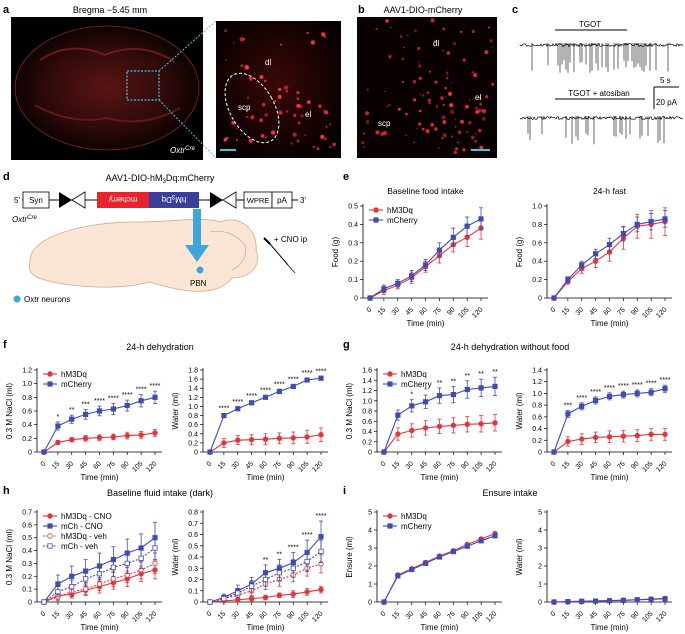  What do you see at coordinates (193, 416) in the screenshot?
I see `y-tick-label: 0.8` at bounding box center [193, 416].